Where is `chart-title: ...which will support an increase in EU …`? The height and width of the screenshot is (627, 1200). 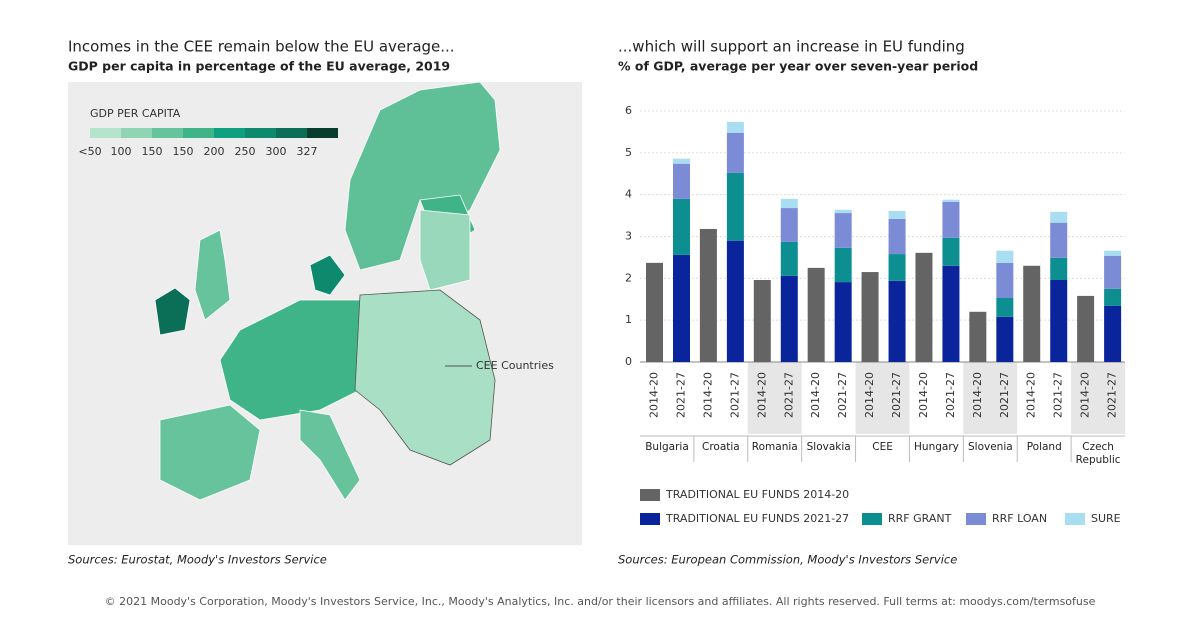 chart-title: ...which will support an increase in EU … is located at coordinates (791, 47).